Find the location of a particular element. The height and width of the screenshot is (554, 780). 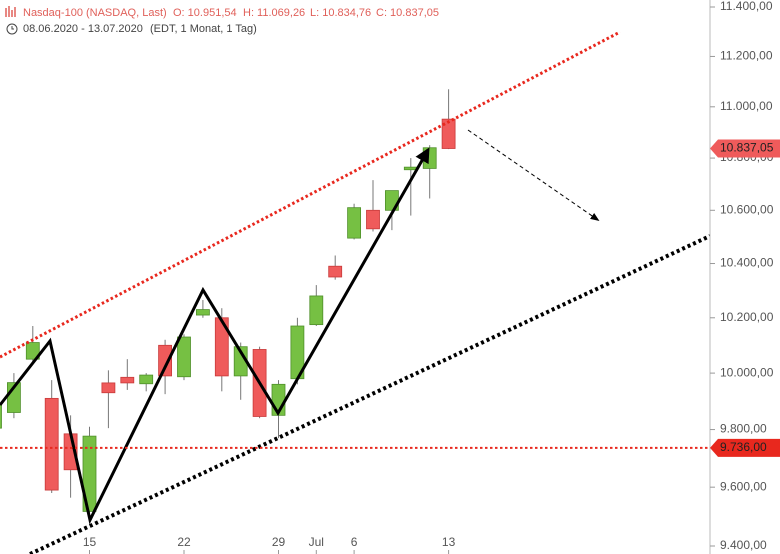

level-label: 9.736,00 is located at coordinates (743, 447).